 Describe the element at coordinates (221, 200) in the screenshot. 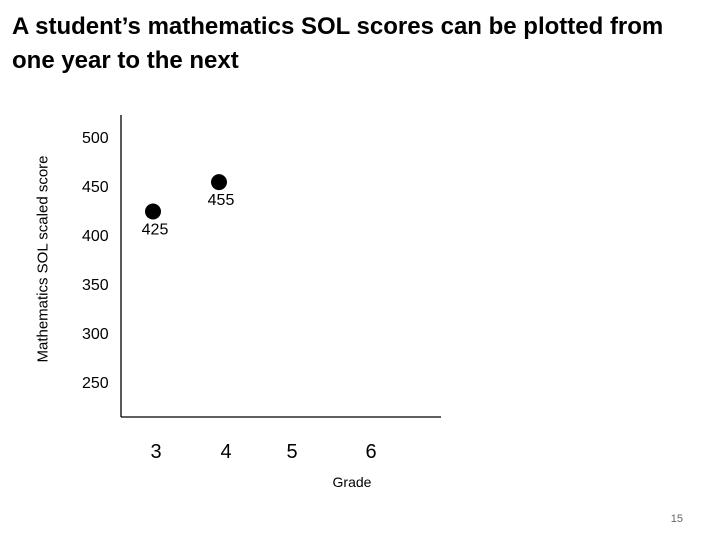

I see `data-label: 455` at that location.